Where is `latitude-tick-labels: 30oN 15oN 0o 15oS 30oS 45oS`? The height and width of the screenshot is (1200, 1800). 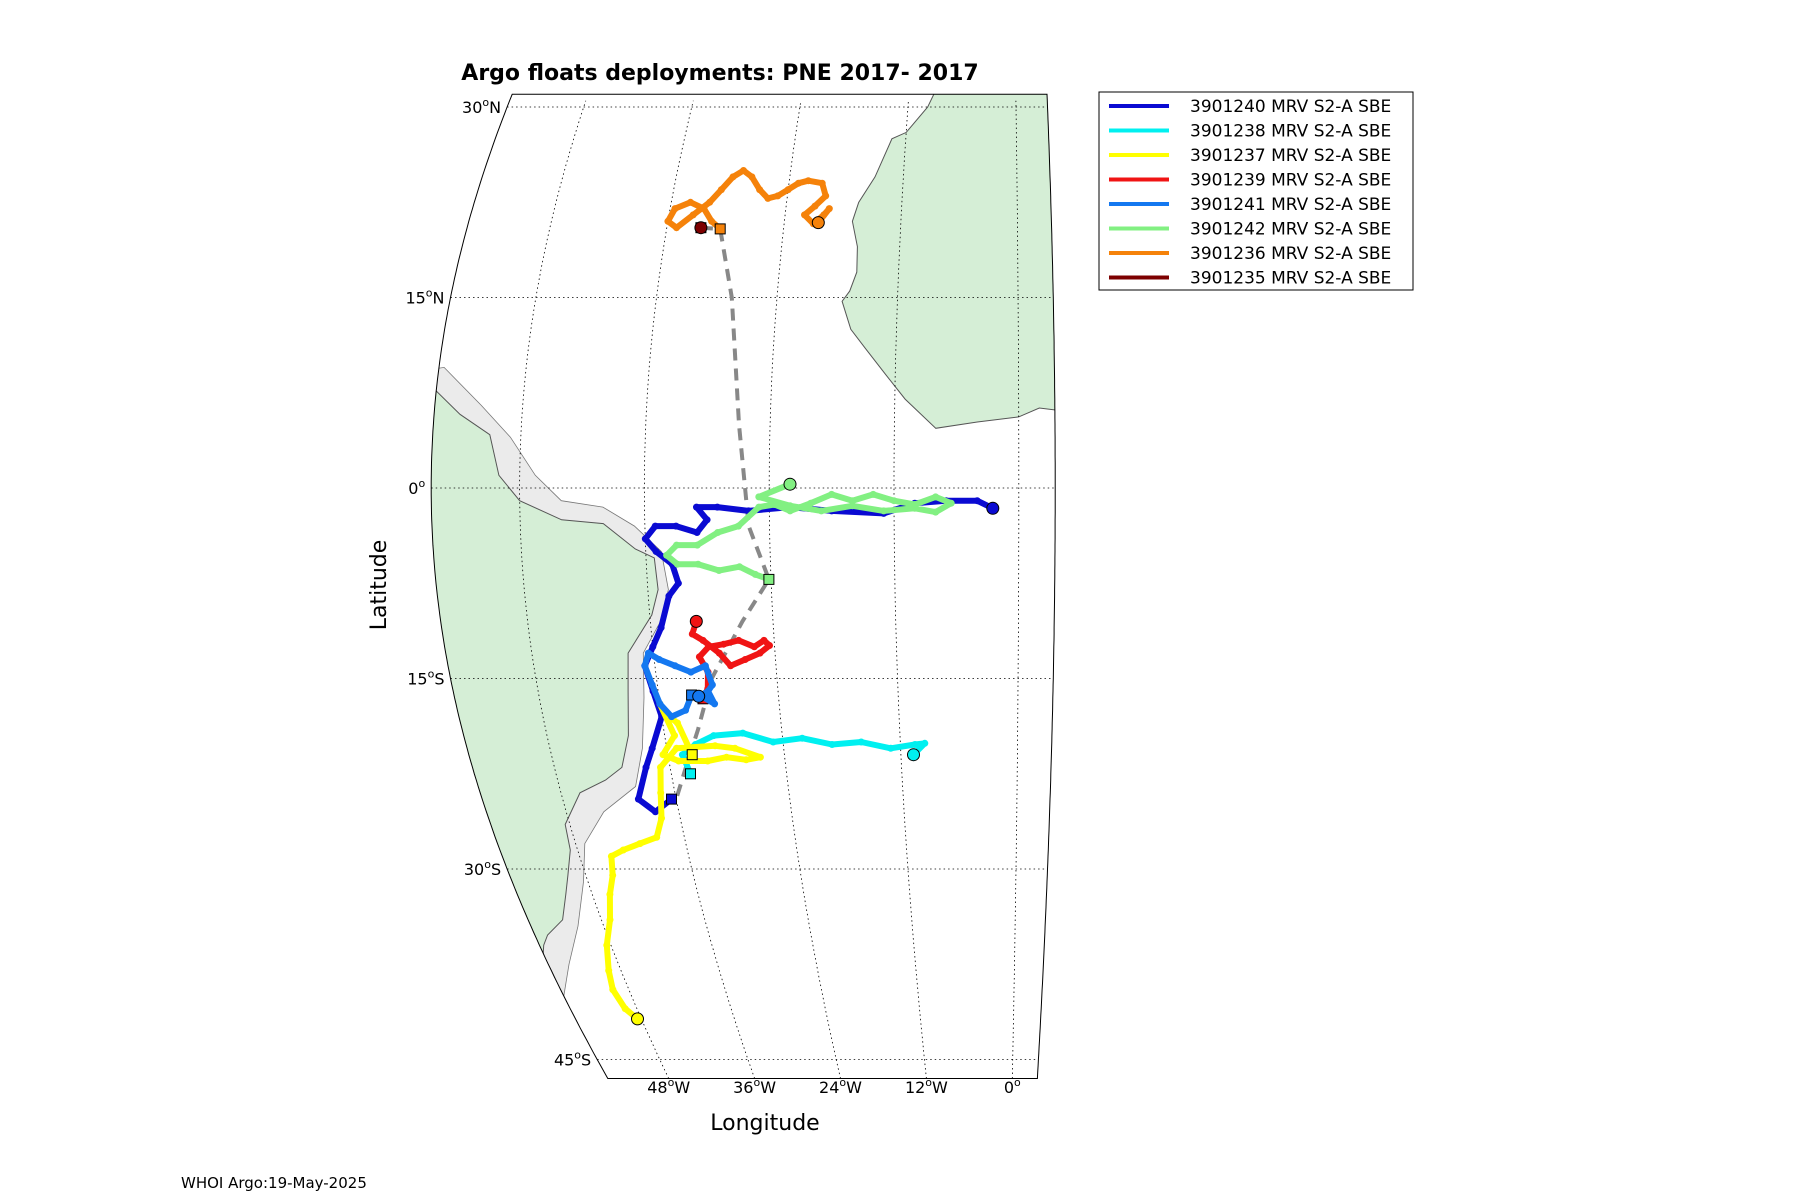 latitude-tick-labels: 30oN 15oN 0o 15oS 30oS 45oS is located at coordinates (498, 583).